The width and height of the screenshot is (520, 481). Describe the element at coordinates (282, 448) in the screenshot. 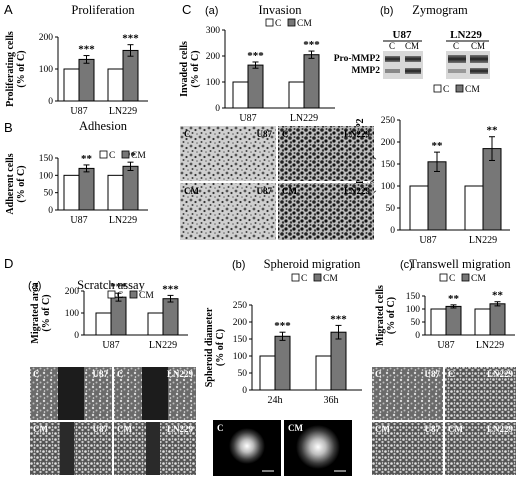

I see `spheroid-micrographs: C CM` at that location.